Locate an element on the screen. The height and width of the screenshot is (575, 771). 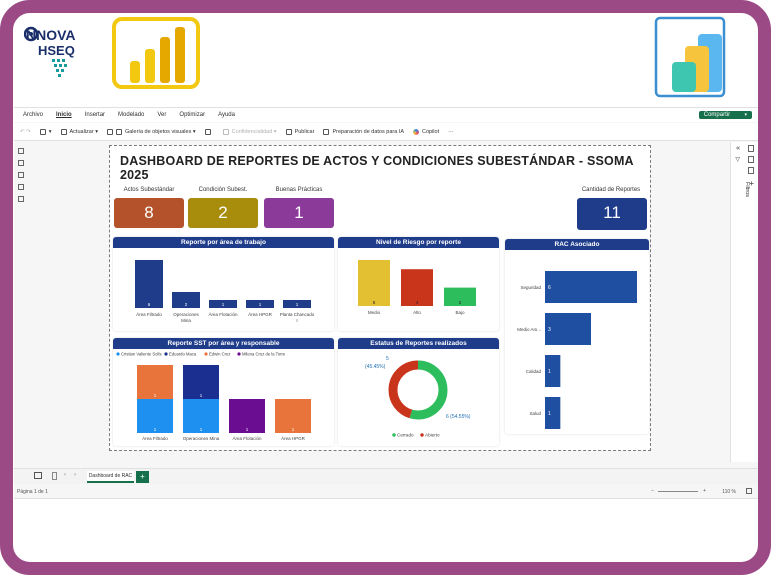
kpi-card-condicion: 2 is located at coordinates (223, 213).